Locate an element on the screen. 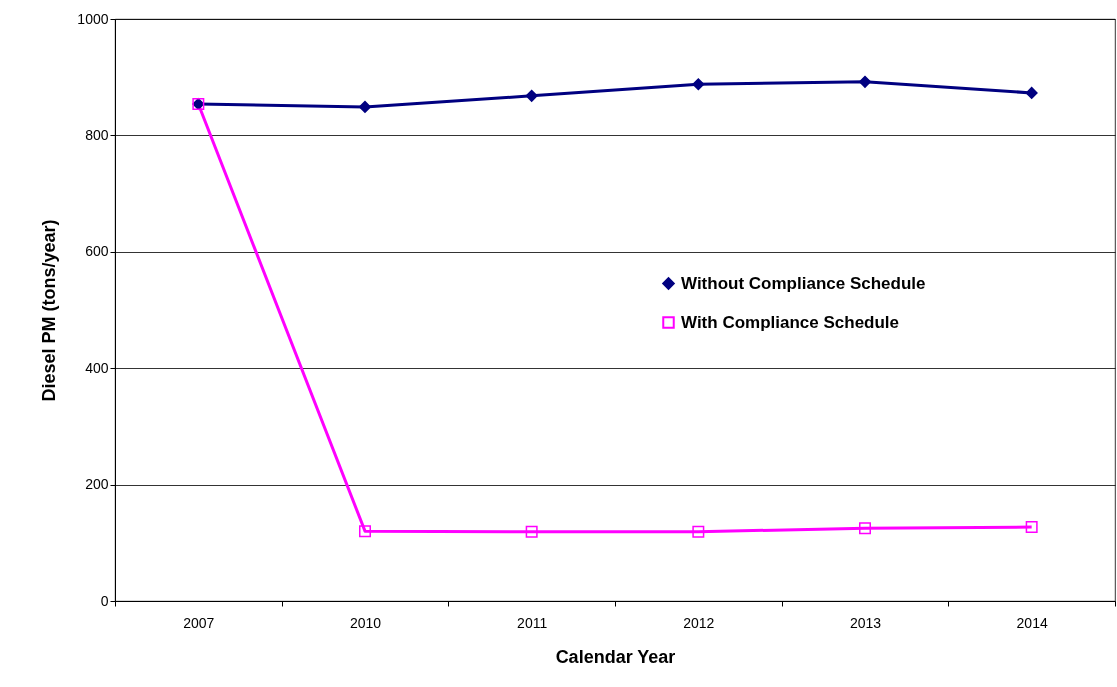  x-tick-label: 2010 is located at coordinates (365, 622).